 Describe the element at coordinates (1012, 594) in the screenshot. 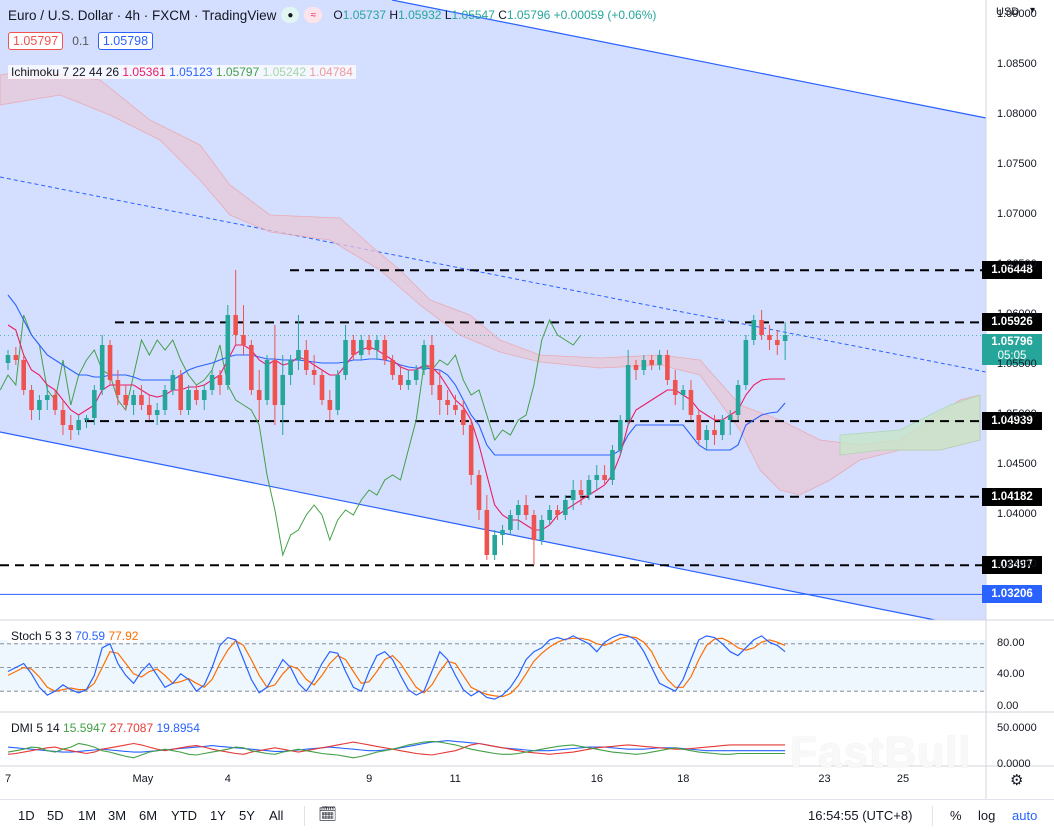

I see `level-price-tag: 1.03206` at that location.